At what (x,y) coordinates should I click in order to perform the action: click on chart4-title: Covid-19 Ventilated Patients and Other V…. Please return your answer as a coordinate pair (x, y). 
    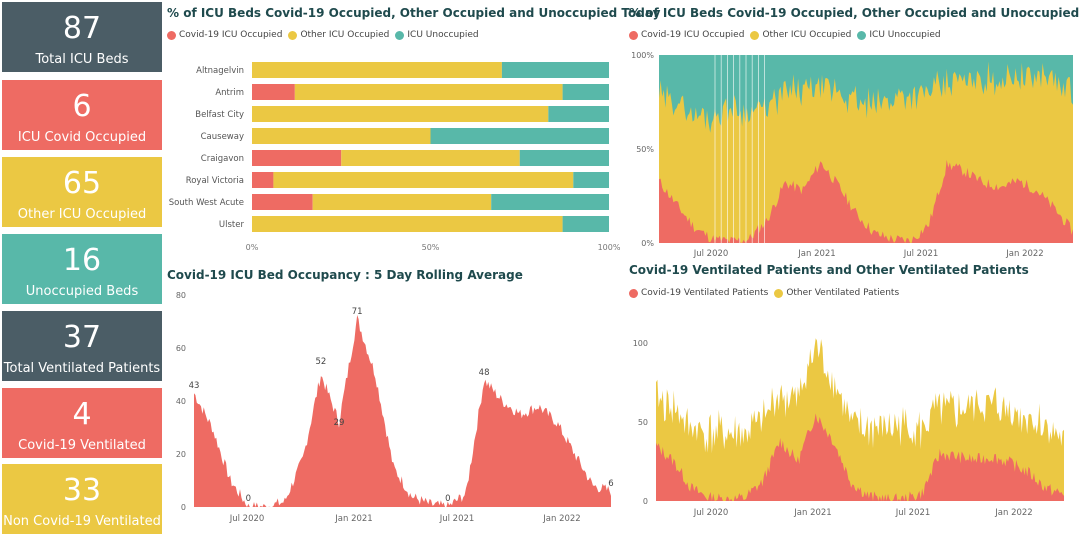
    Looking at the image, I should click on (829, 270).